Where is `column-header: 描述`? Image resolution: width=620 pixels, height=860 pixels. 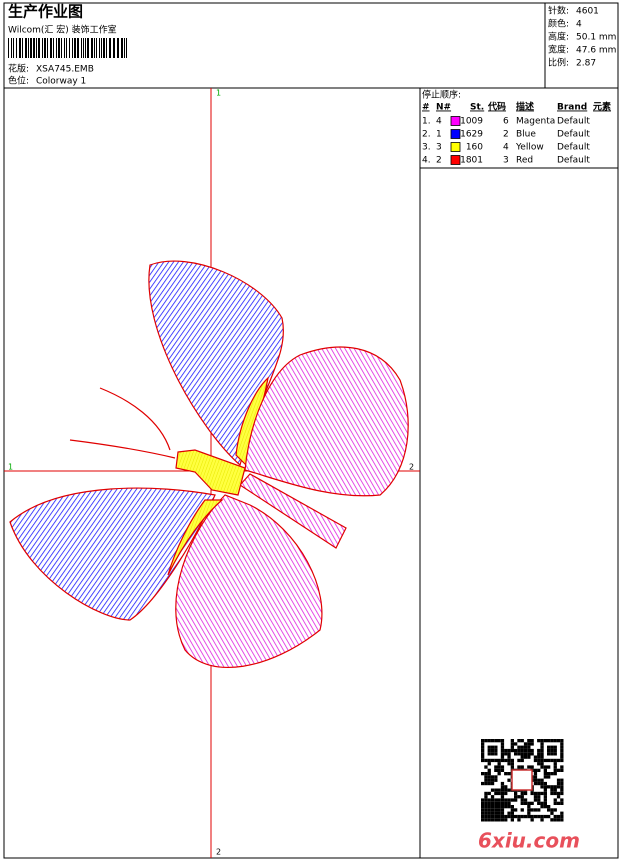
column-header: 描述 is located at coordinates (525, 107).